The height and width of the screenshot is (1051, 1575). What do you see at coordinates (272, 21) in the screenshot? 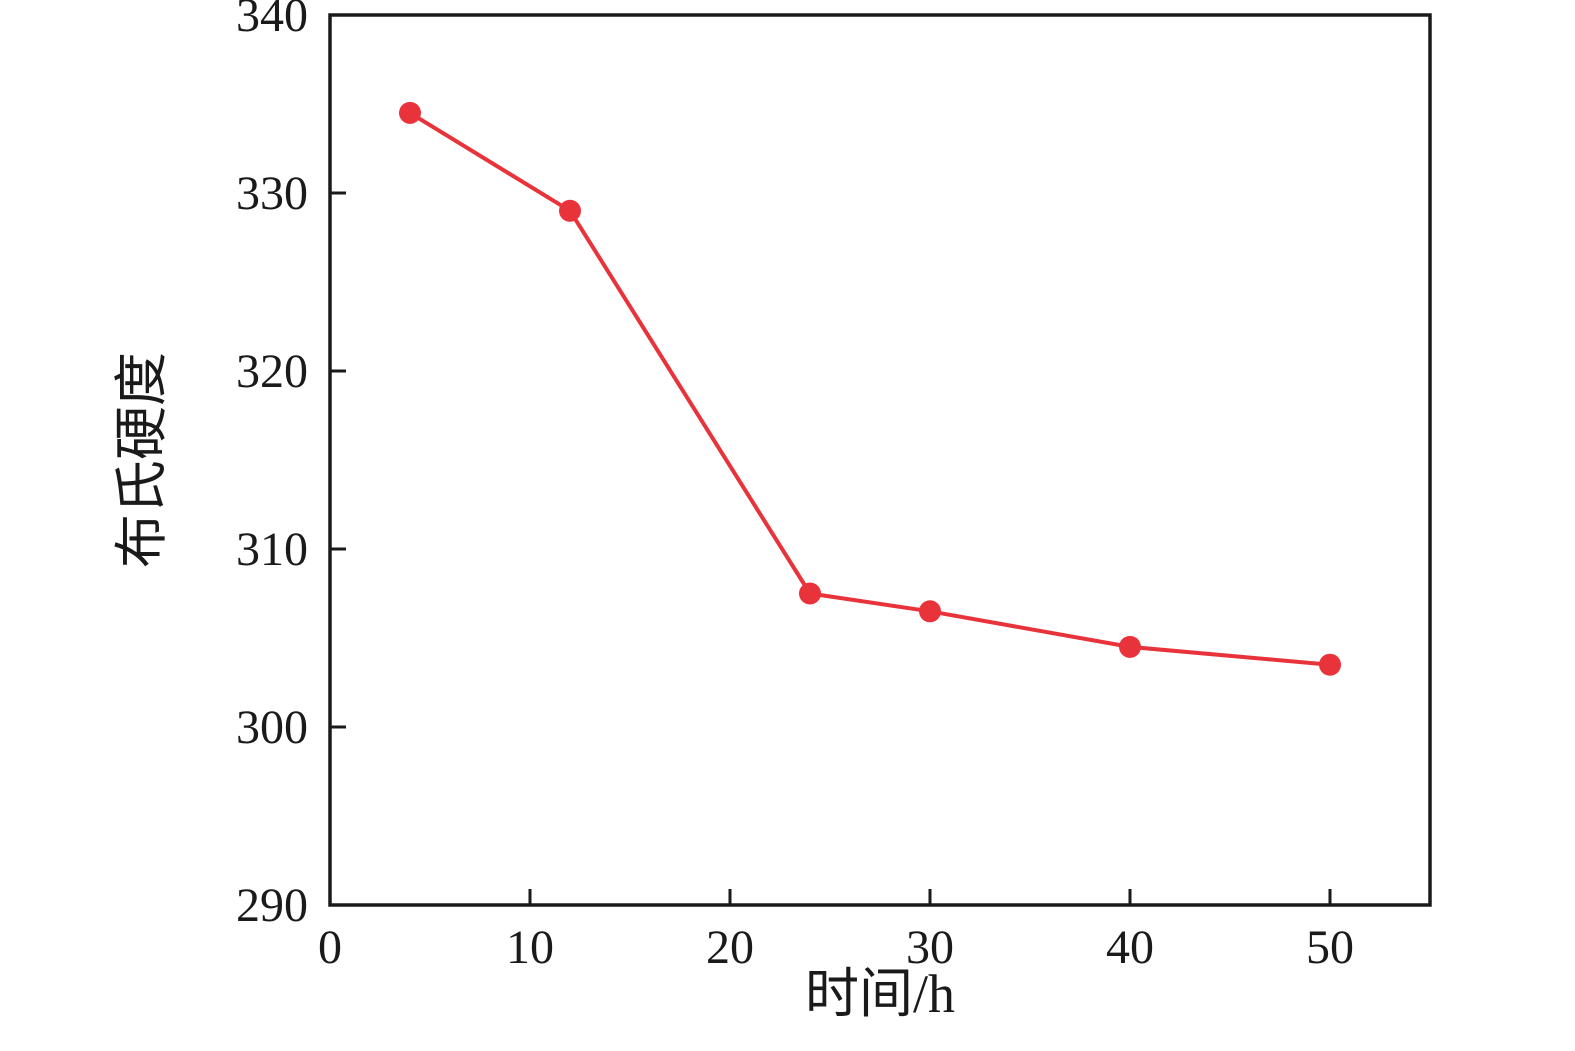
I see `y-tick-label: 340` at bounding box center [272, 21].